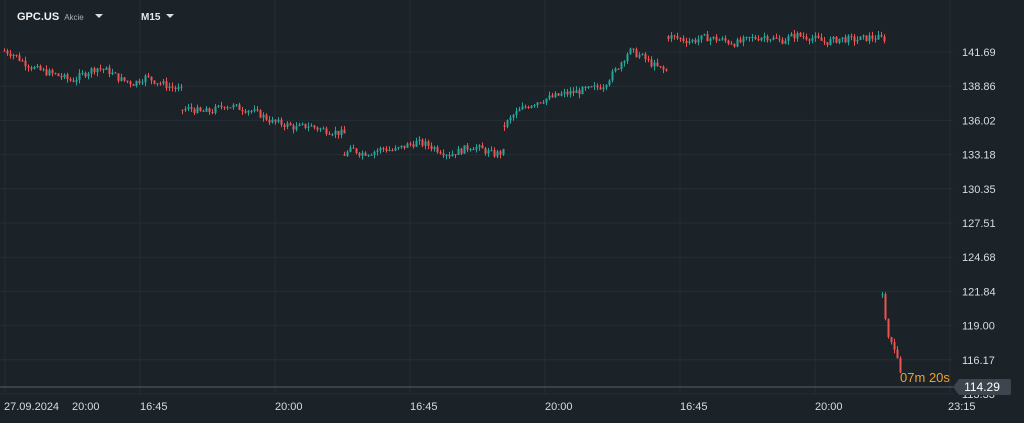  I want to click on price-tick-label: 133.18, so click(979, 156).